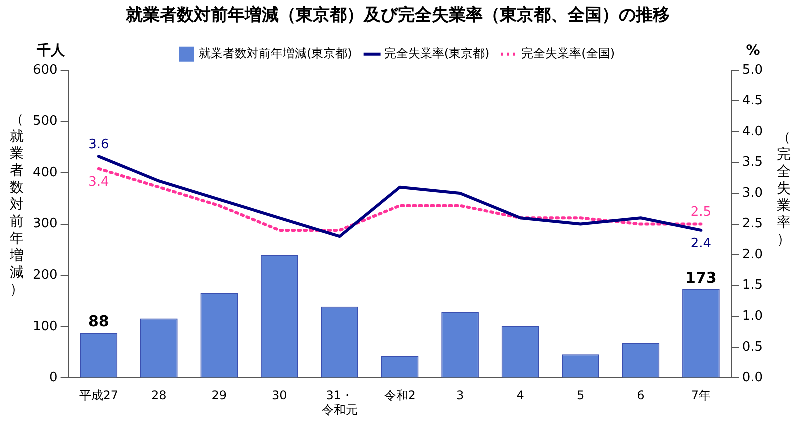  I want to click on data-label: 173, so click(701, 277).